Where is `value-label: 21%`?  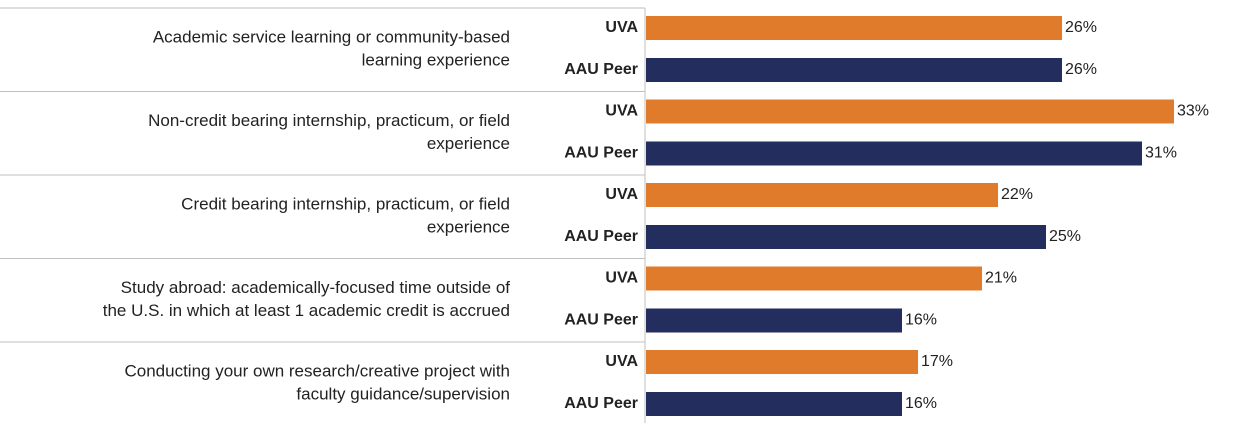
value-label: 21% is located at coordinates (1001, 278).